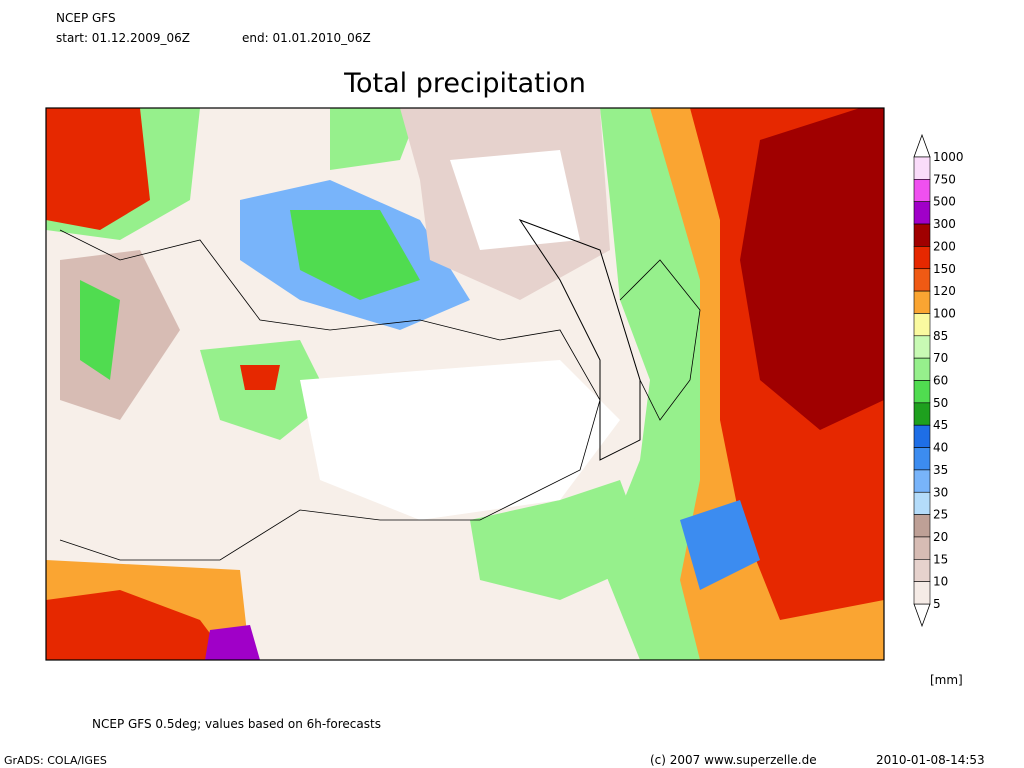  I want to click on colorbar-label: 100, so click(944, 313).